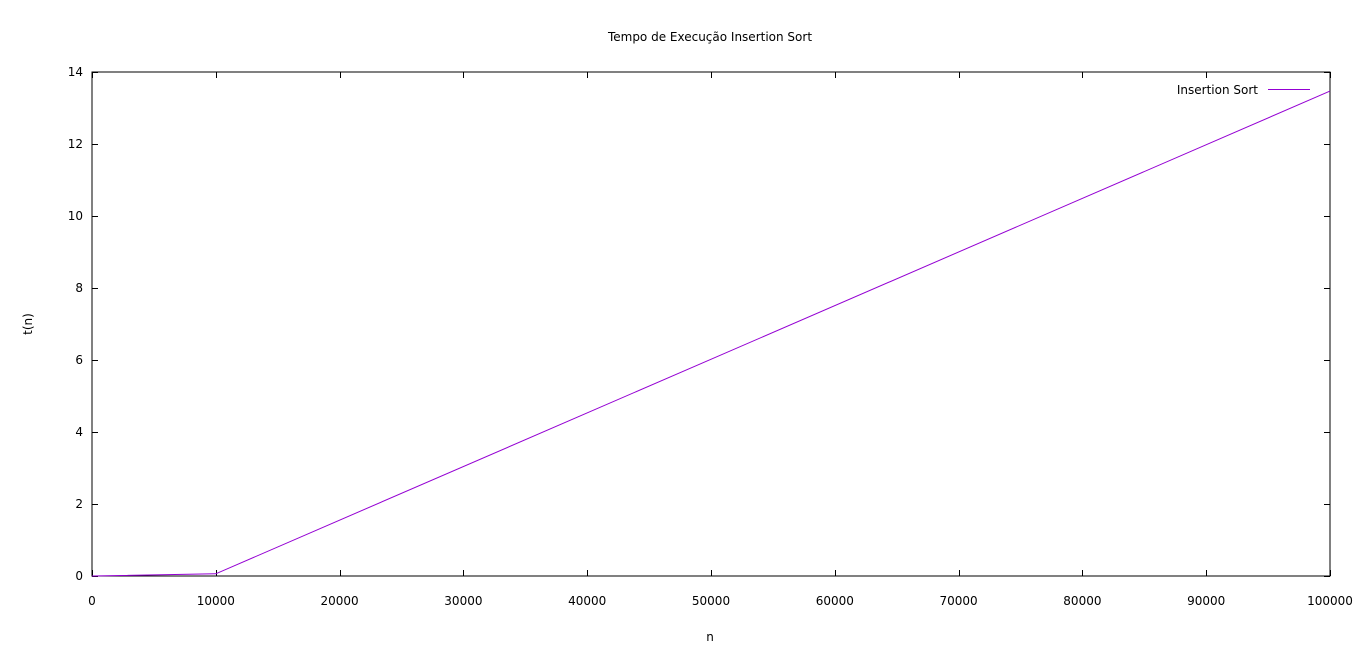 The height and width of the screenshot is (654, 1360). I want to click on x-tick-label: 90000, so click(1206, 601).